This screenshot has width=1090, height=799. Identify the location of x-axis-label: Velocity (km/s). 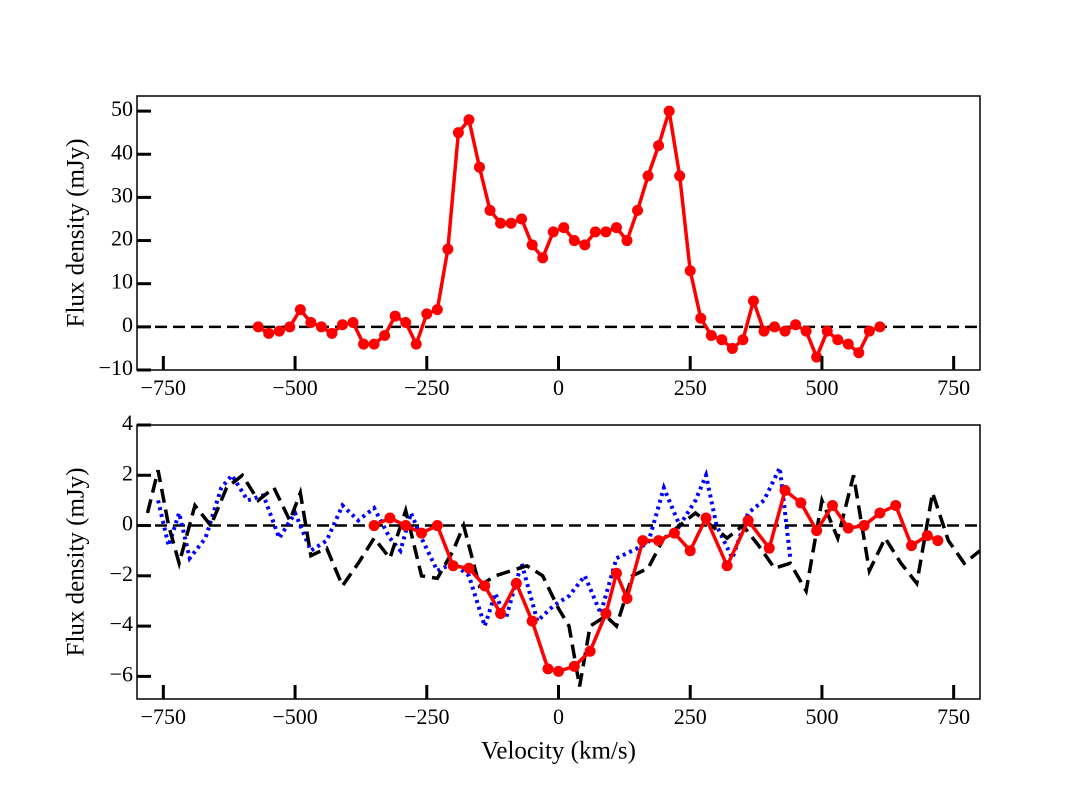
(558, 751).